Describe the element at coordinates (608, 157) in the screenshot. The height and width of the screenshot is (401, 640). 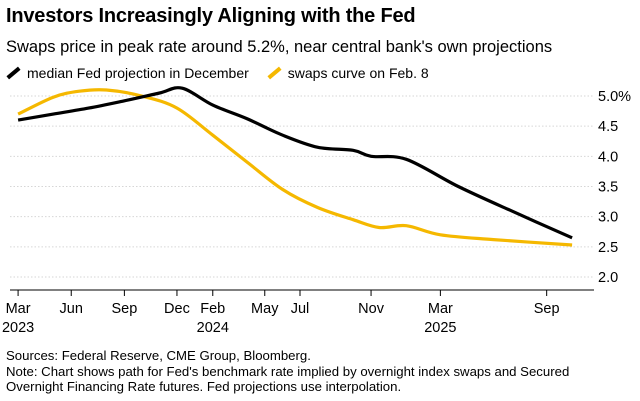
I see `y-tick-label-2: 4.0` at that location.